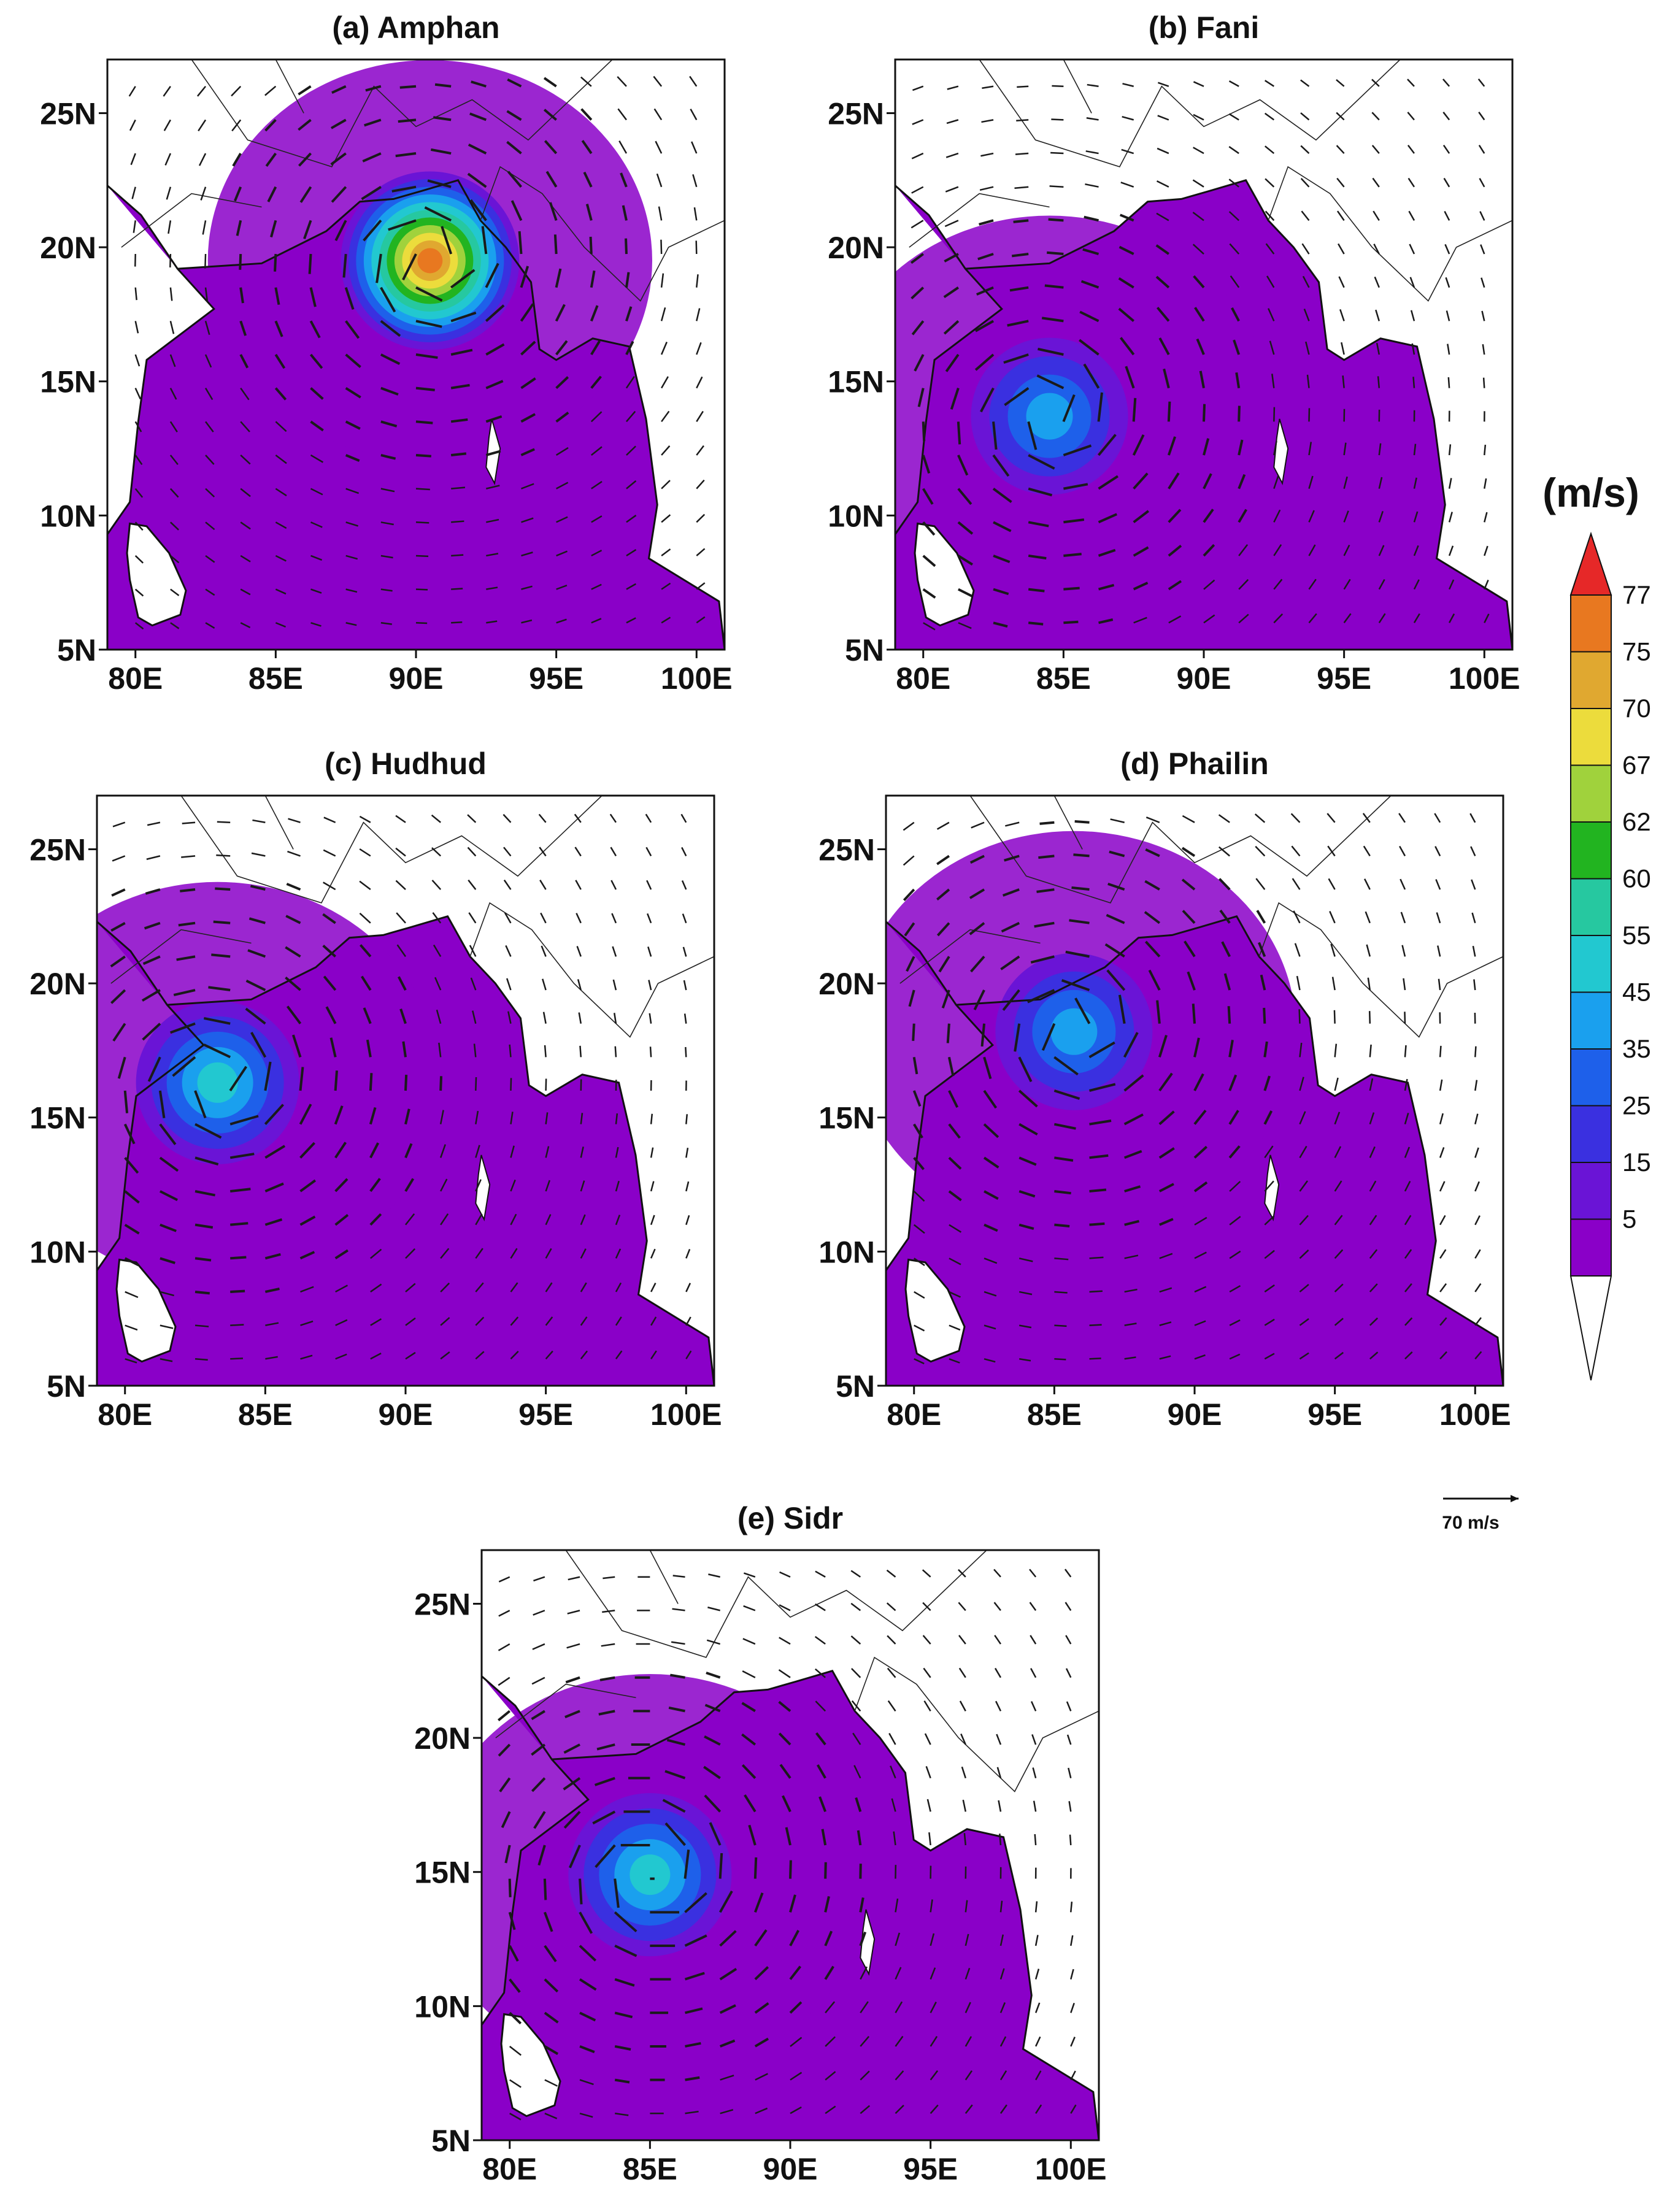  I want to click on colorbar-label: 15, so click(1636, 1162).